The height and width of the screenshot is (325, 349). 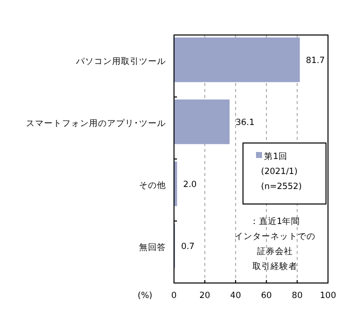 What do you see at coordinates (328, 296) in the screenshot?
I see `x-tick-label: 100` at bounding box center [328, 296].